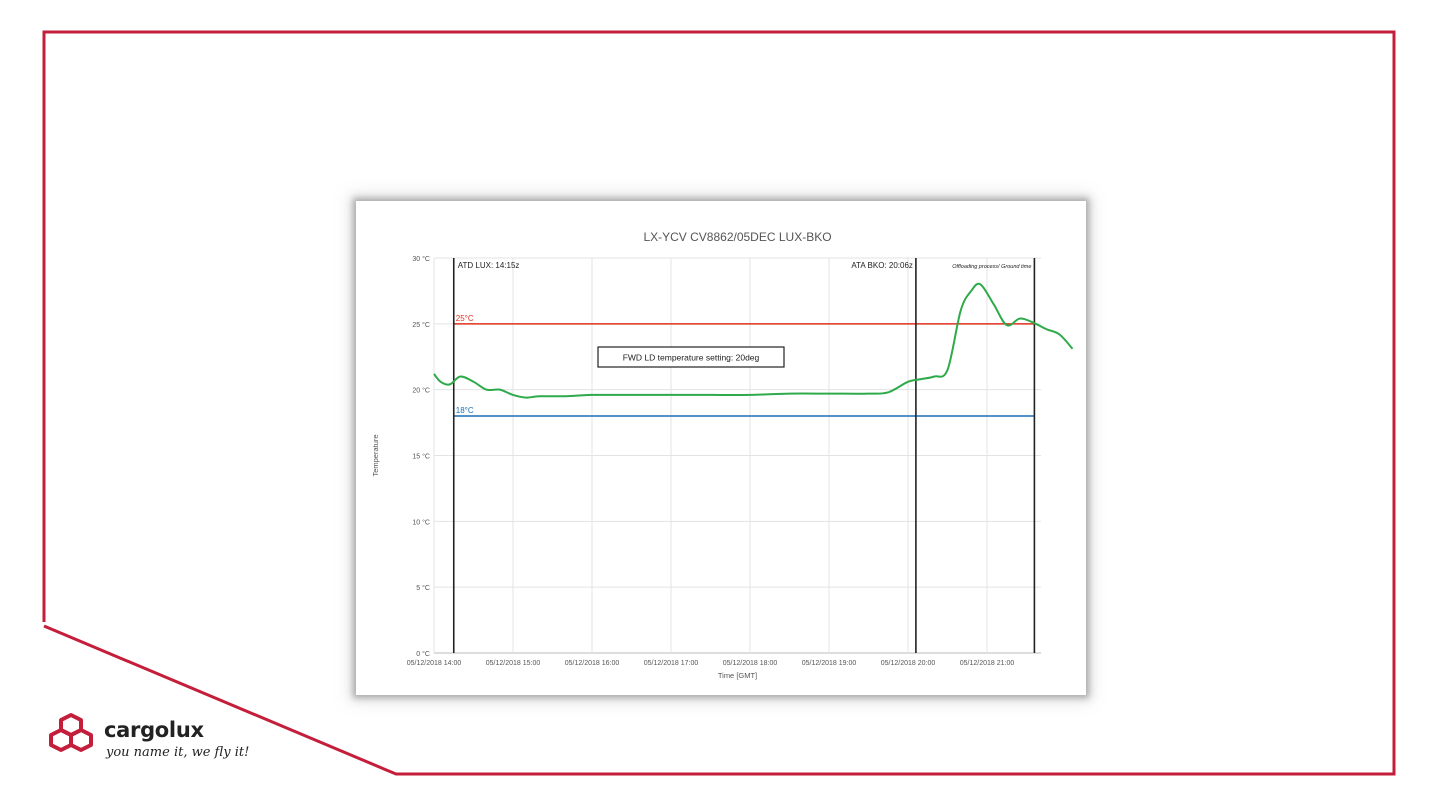 The height and width of the screenshot is (810, 1440). What do you see at coordinates (737, 675) in the screenshot?
I see `x-axis-label: Time [GMT]` at bounding box center [737, 675].